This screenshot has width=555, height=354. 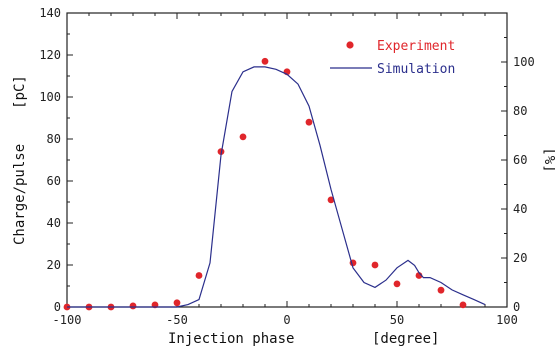 I want to click on legend-simulation-label: Simulation, so click(x=416, y=69).